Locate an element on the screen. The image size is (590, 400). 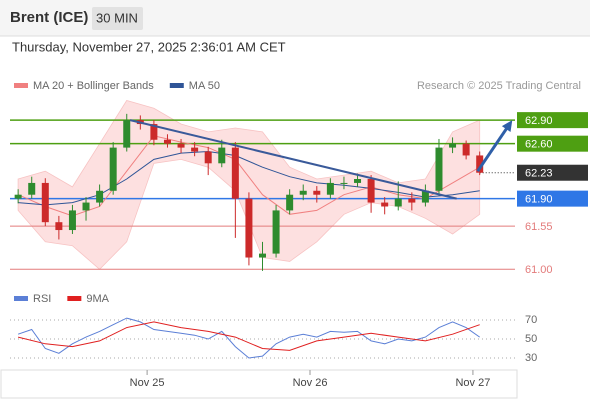
legend-label: RSI is located at coordinates (42, 299).